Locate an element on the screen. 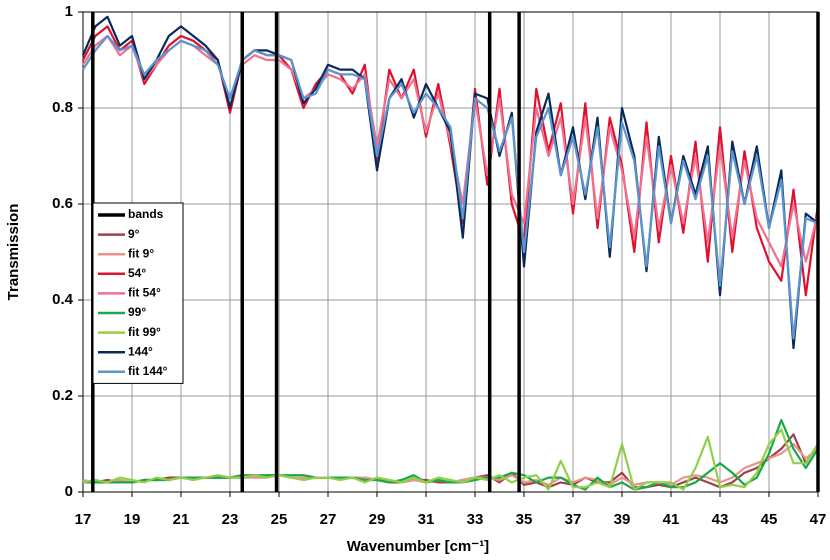 The height and width of the screenshot is (560, 830). x-tick-label: 17 is located at coordinates (83, 519).